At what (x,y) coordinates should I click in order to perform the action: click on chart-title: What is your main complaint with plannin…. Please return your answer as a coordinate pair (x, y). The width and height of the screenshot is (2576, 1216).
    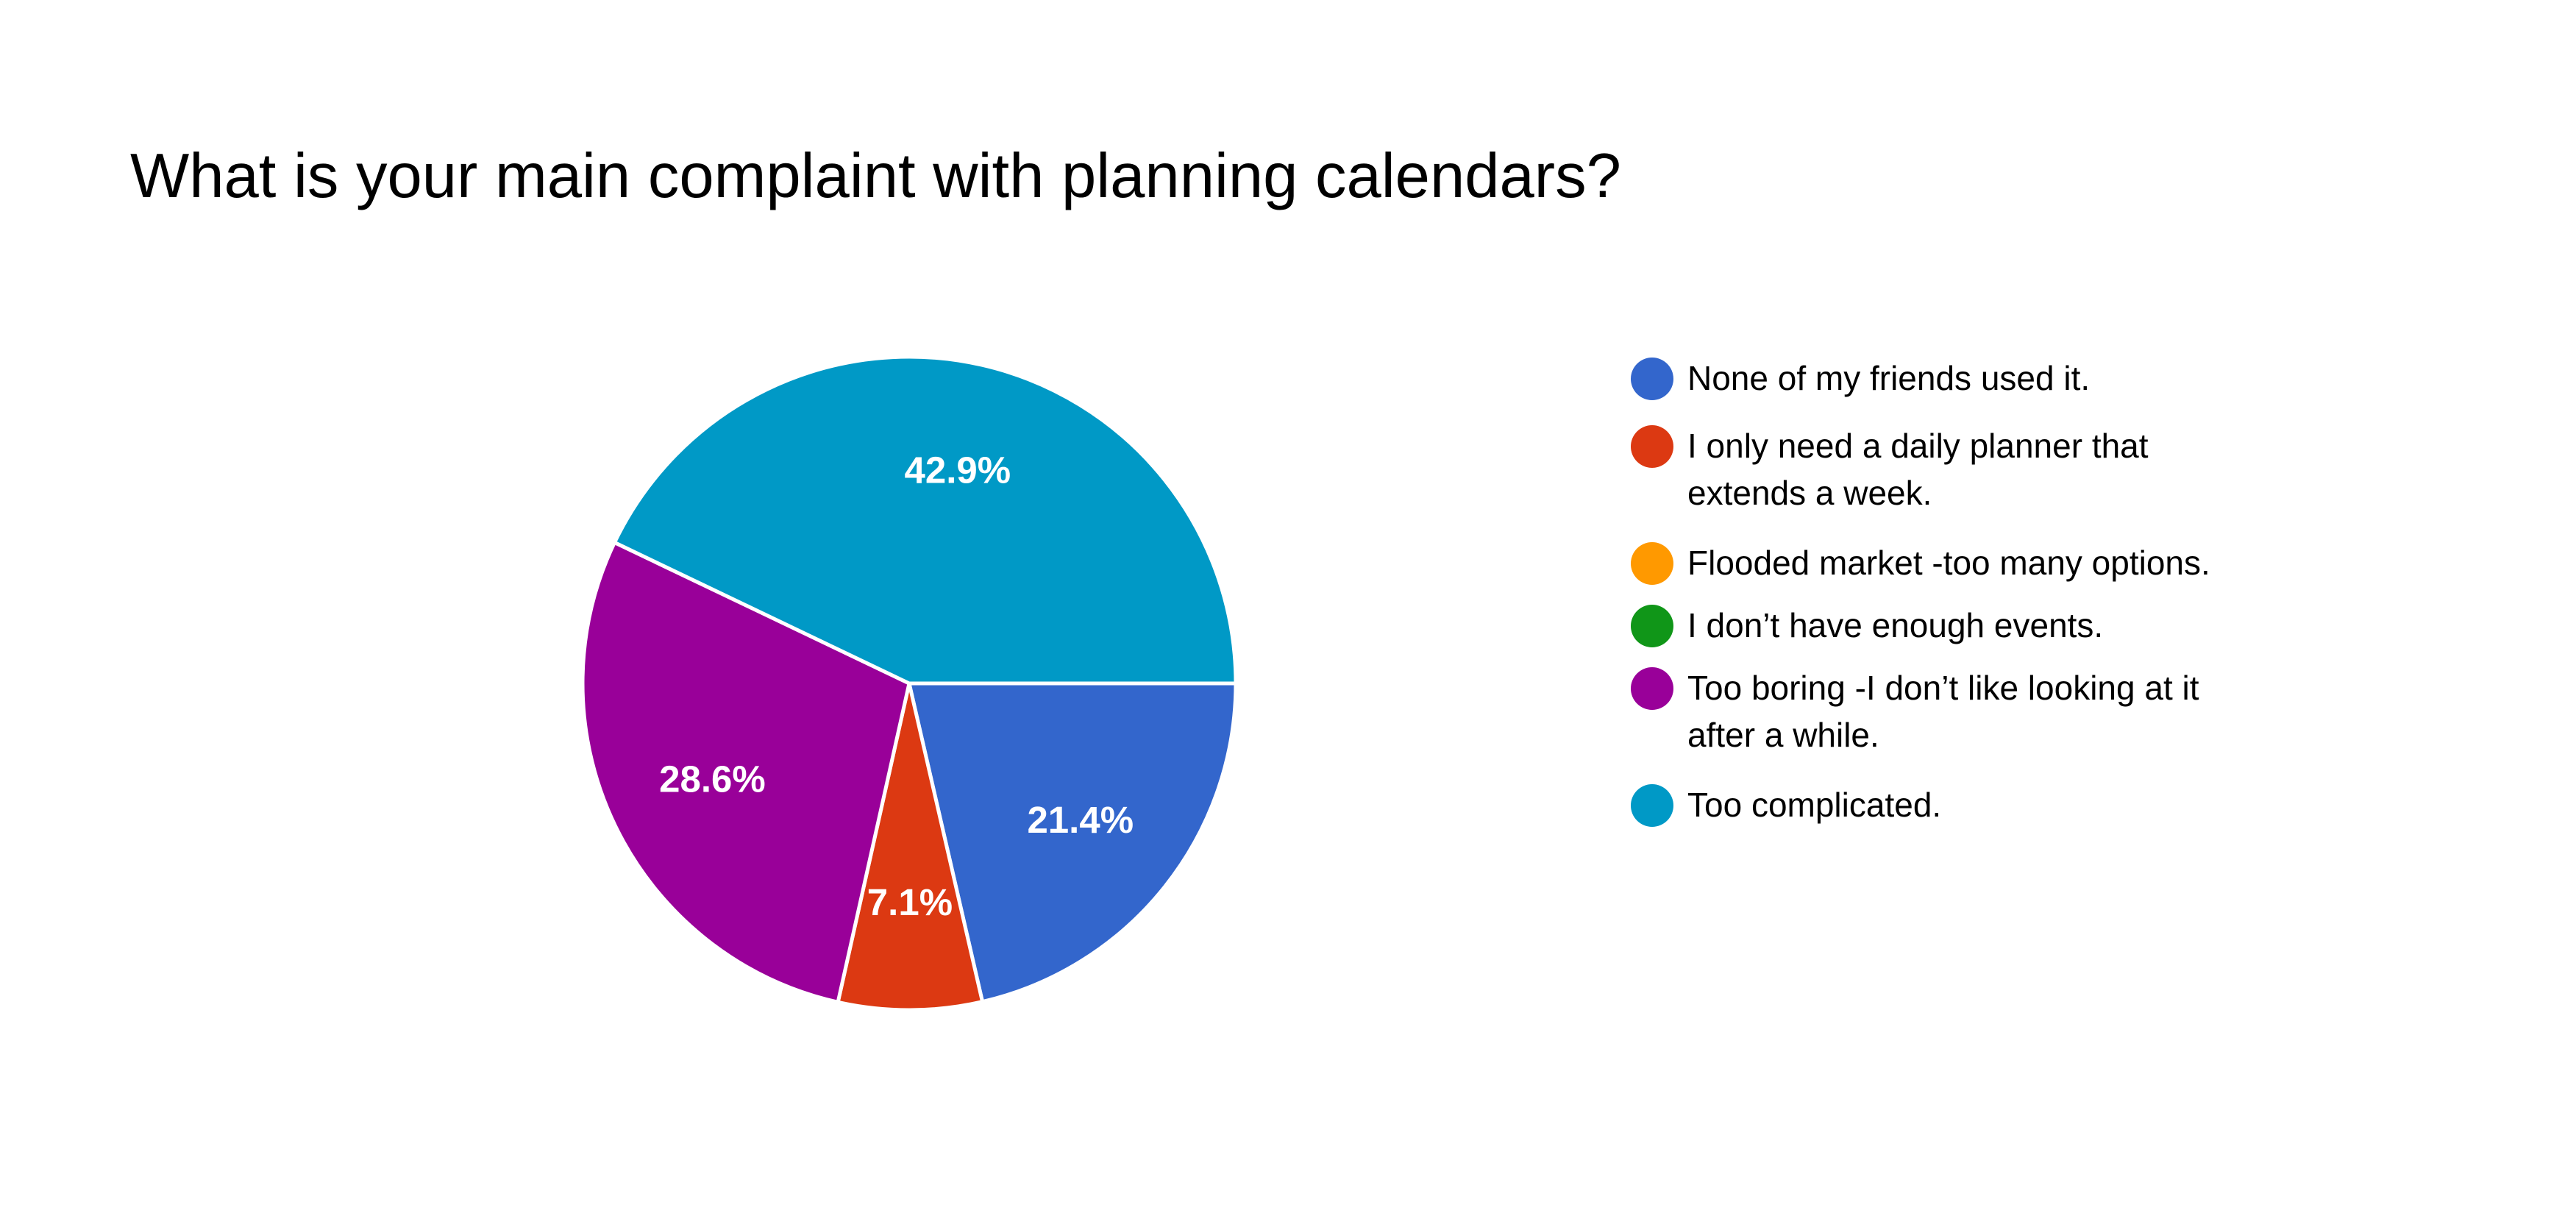
    Looking at the image, I should click on (875, 176).